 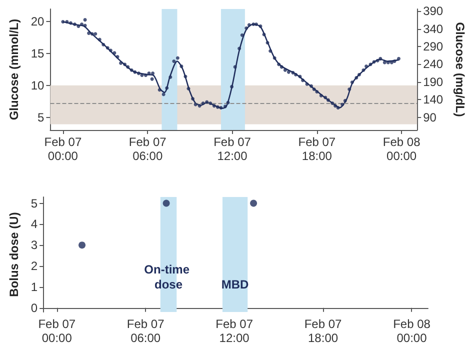 What do you see at coordinates (37, 21) in the screenshot?
I see `y-tick-label: 20` at bounding box center [37, 21].